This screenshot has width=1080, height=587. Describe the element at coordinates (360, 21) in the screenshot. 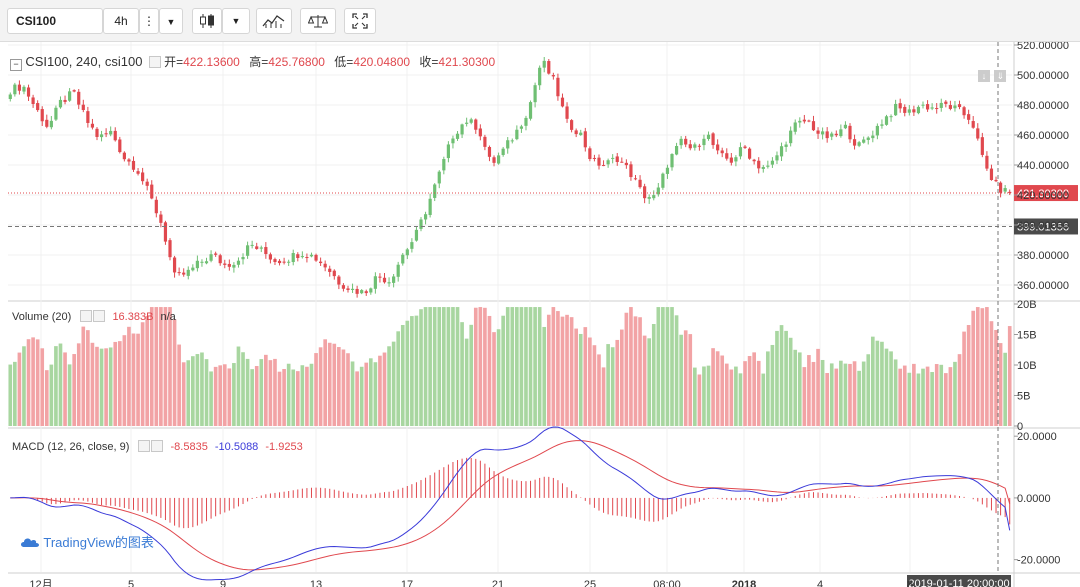

I see `fullscreen-button` at that location.